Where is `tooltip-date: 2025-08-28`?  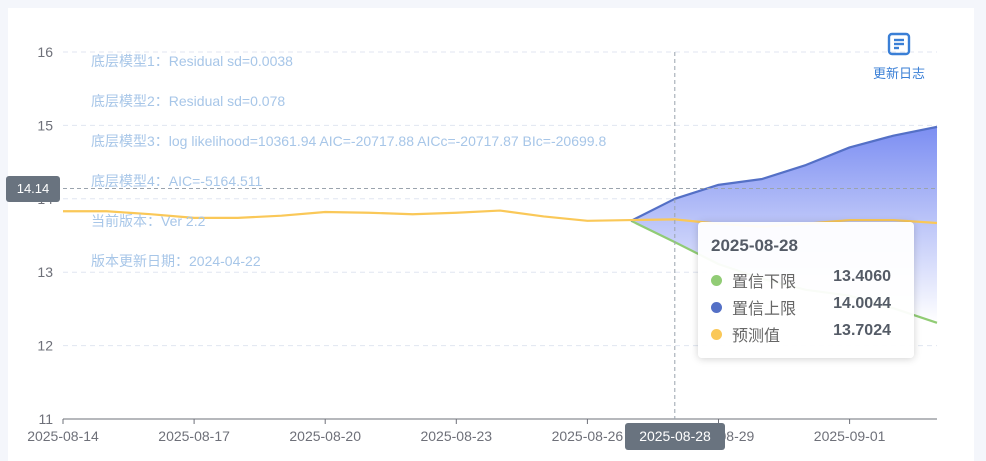
tooltip-date: 2025-08-28 is located at coordinates (754, 245).